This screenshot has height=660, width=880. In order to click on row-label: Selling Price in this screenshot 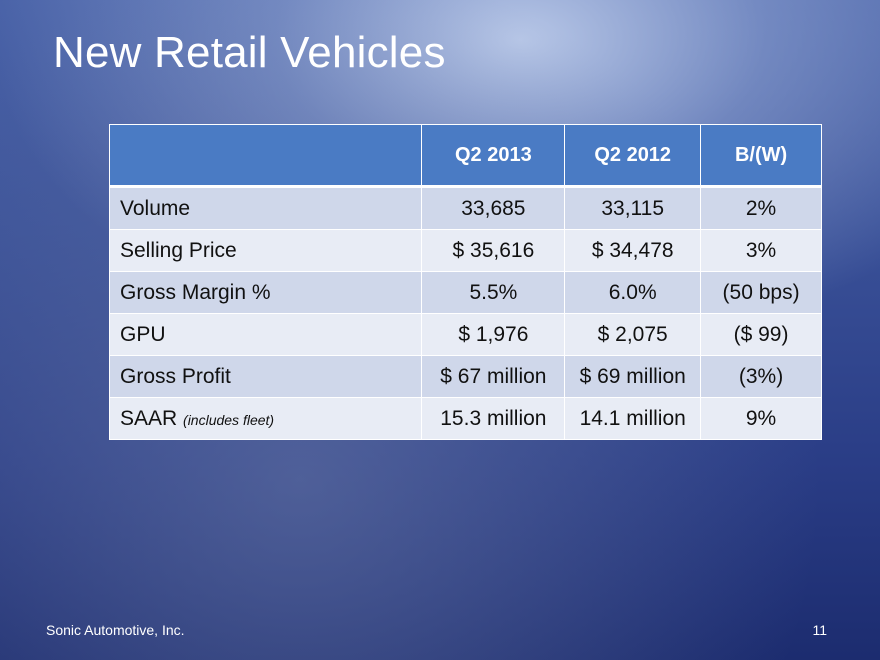, I will do `click(265, 250)`.